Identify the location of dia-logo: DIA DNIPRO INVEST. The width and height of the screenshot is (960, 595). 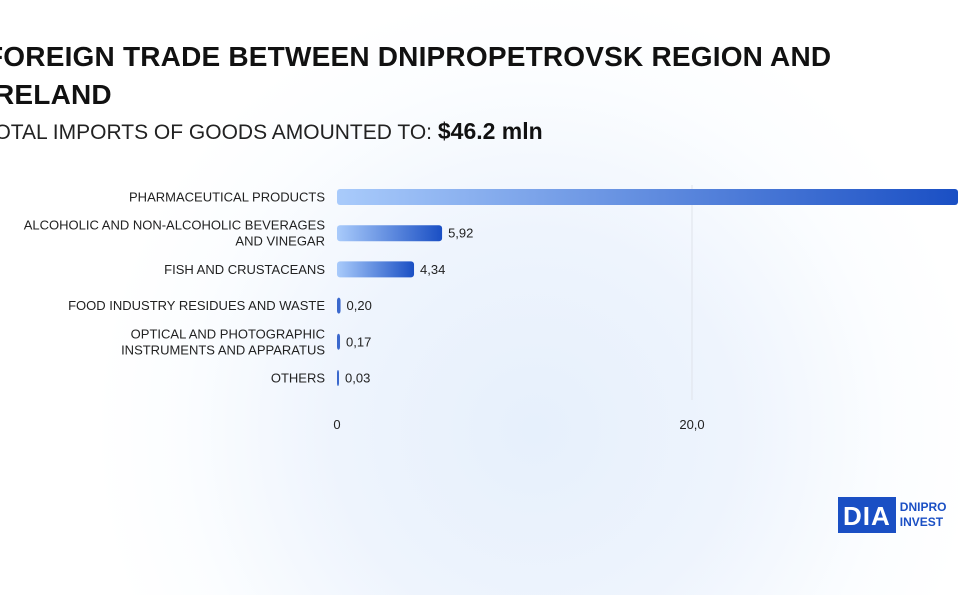
(892, 515).